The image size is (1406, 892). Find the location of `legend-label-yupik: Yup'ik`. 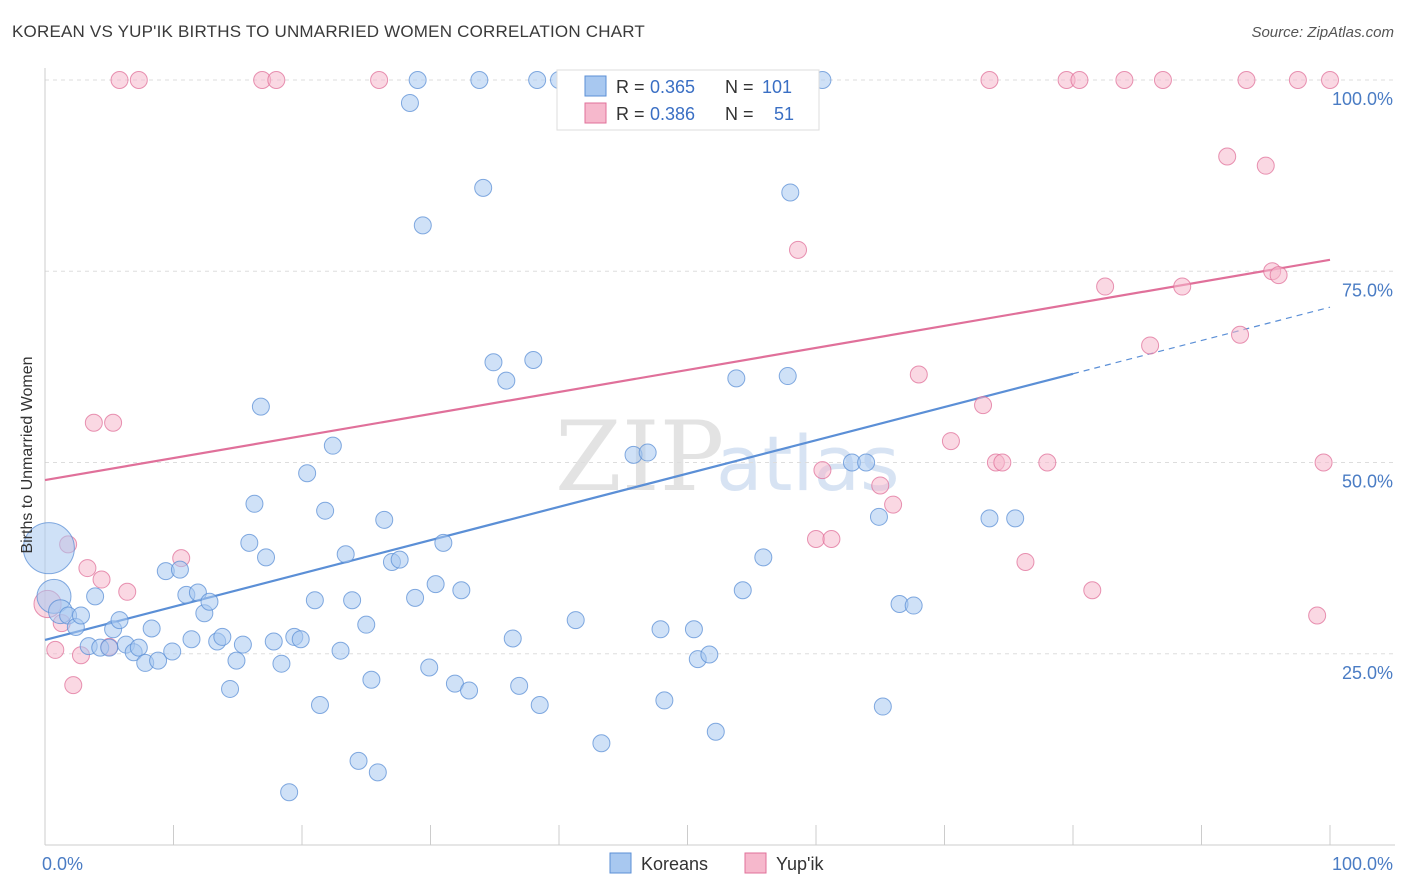

legend-label-yupik: Yup'ik is located at coordinates (800, 864).